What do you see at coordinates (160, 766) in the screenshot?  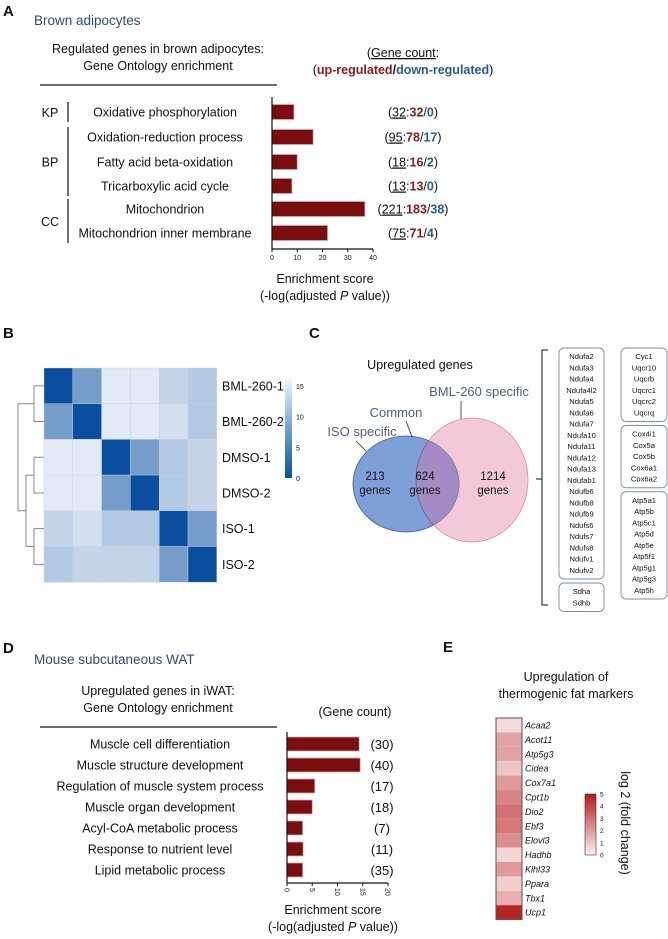 I see `category-label: Muscle structure development` at bounding box center [160, 766].